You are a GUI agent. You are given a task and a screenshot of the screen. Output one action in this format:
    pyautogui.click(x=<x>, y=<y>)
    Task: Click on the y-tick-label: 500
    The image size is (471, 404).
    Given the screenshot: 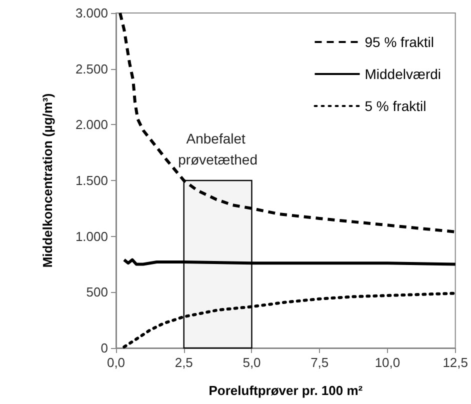 What is the action you would take?
    pyautogui.click(x=97, y=292)
    